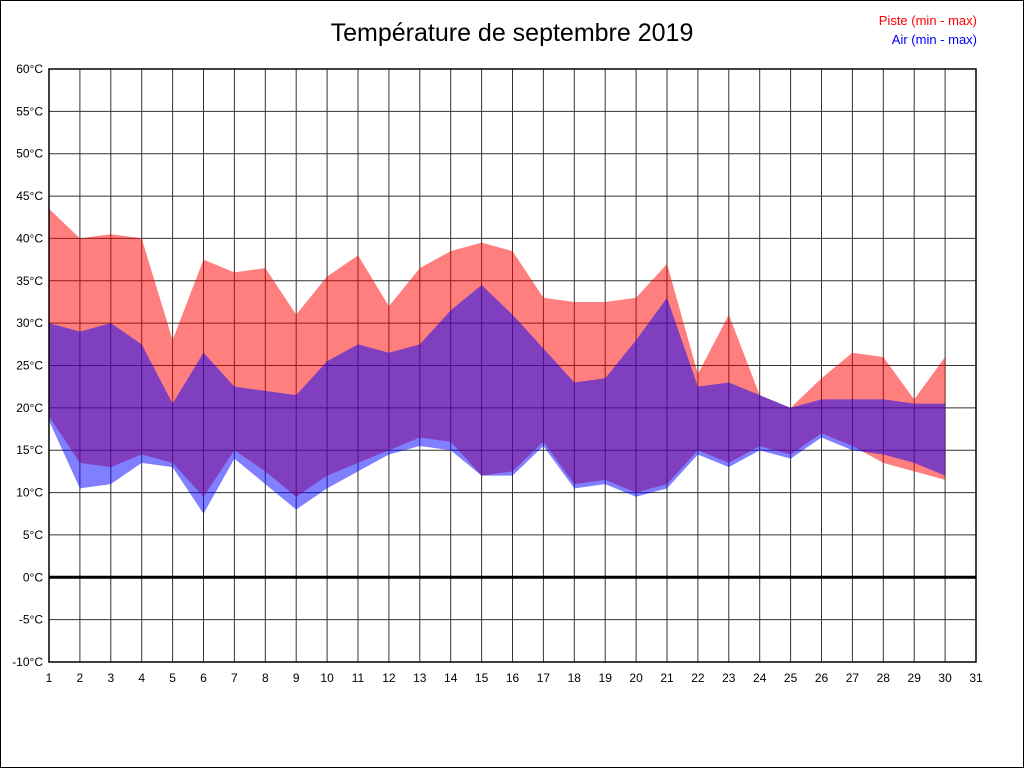 The height and width of the screenshot is (768, 1024). I want to click on svg-text: 19, so click(606, 678).